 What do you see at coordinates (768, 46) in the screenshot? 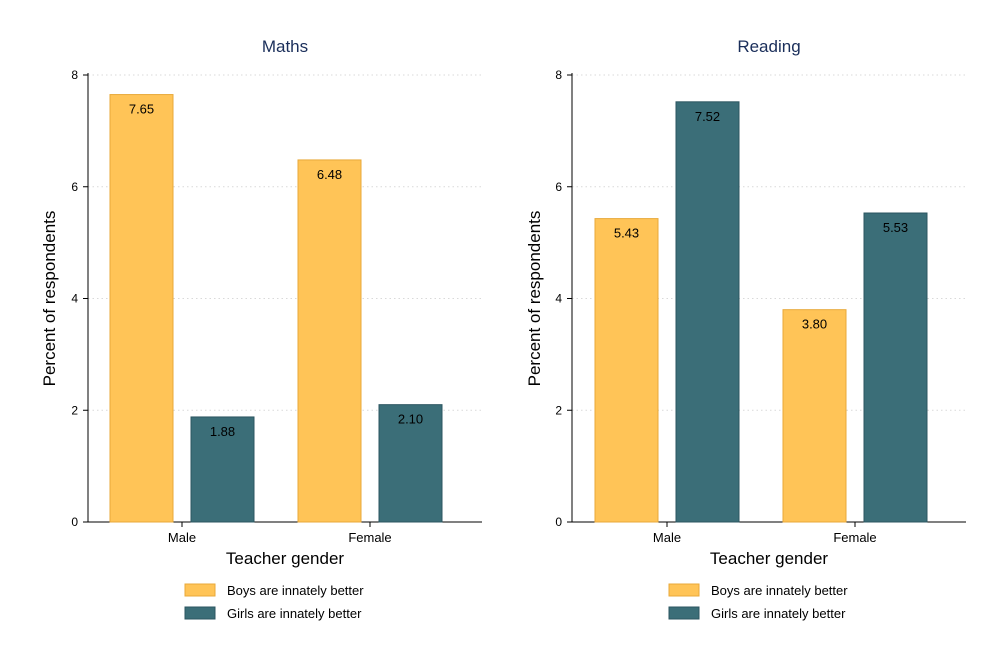
I see `chart-title: Reading` at bounding box center [768, 46].